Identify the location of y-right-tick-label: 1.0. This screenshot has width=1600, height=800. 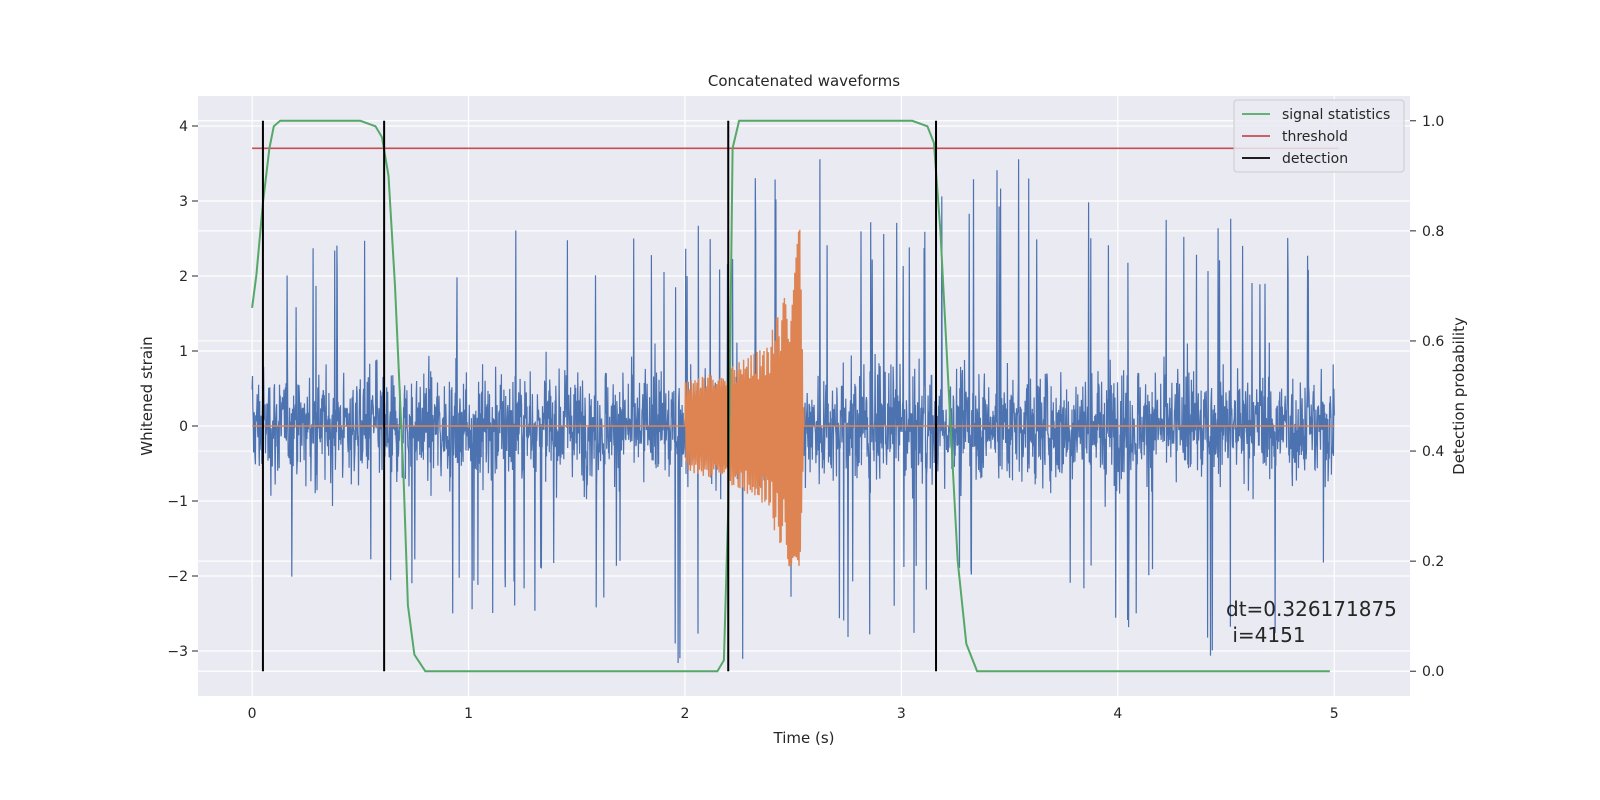
(1433, 122).